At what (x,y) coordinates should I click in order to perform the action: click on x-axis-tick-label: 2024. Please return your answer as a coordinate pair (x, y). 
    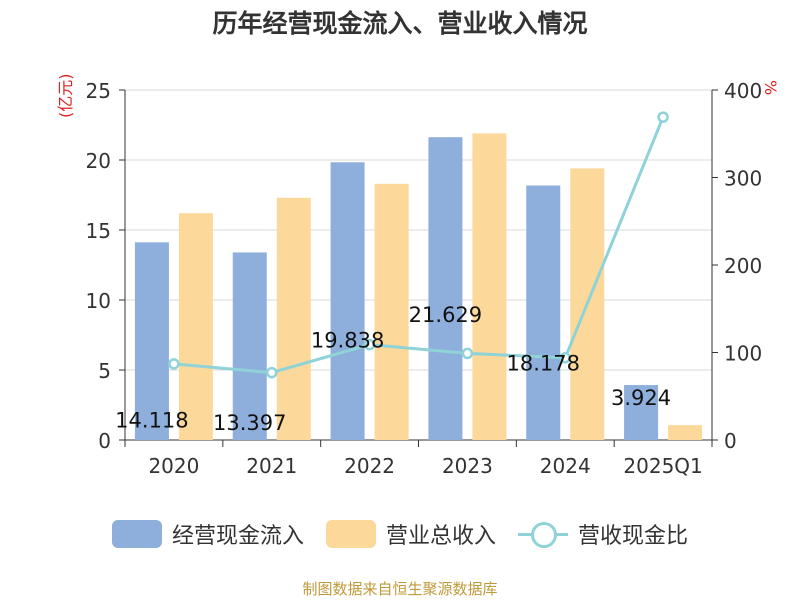
    Looking at the image, I should click on (565, 466).